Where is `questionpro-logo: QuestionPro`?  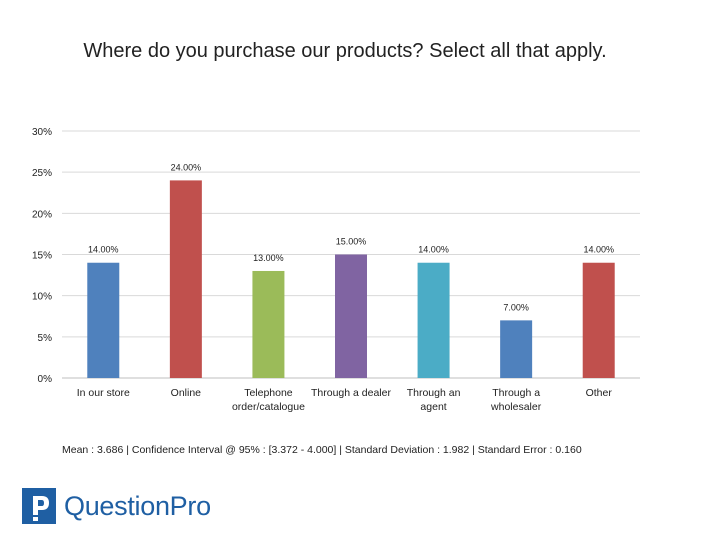 questionpro-logo: QuestionPro is located at coordinates (116, 506).